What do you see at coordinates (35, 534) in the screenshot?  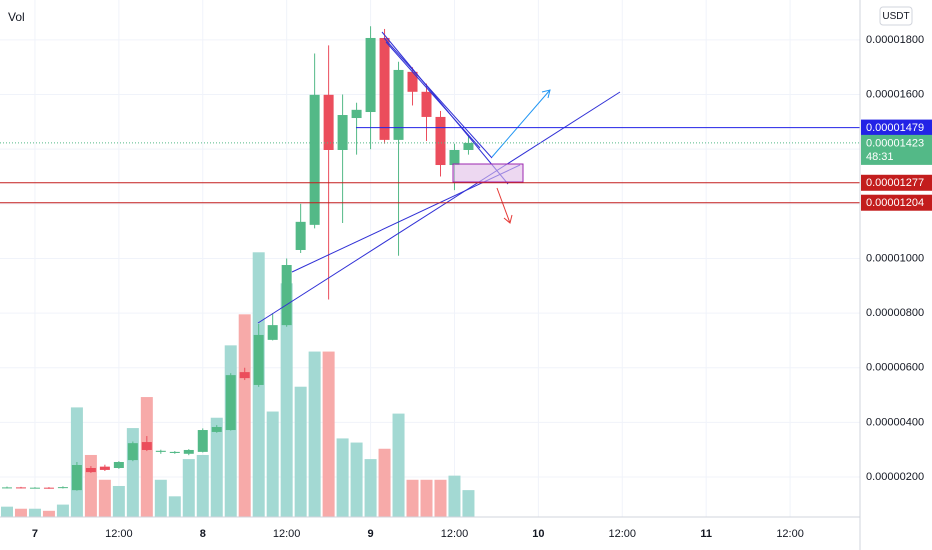 I see `x-tick-label: 7` at bounding box center [35, 534].